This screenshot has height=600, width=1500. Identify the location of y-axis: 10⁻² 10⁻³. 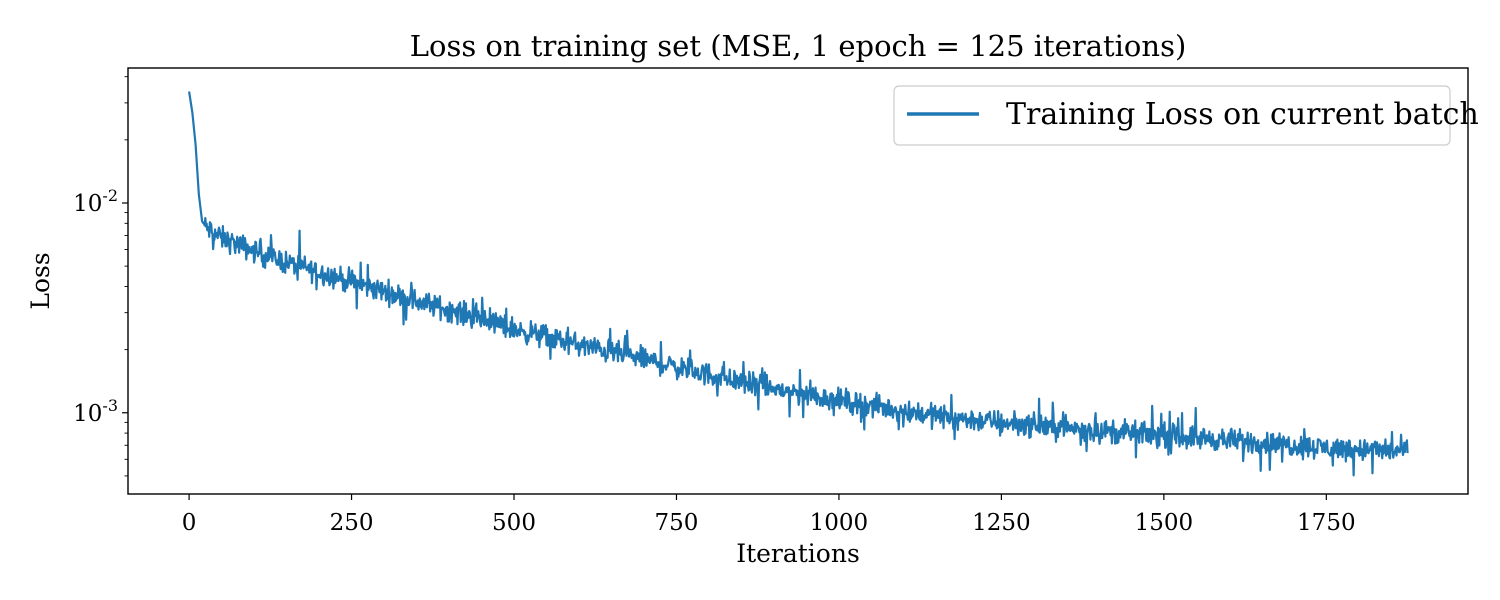
(100, 276).